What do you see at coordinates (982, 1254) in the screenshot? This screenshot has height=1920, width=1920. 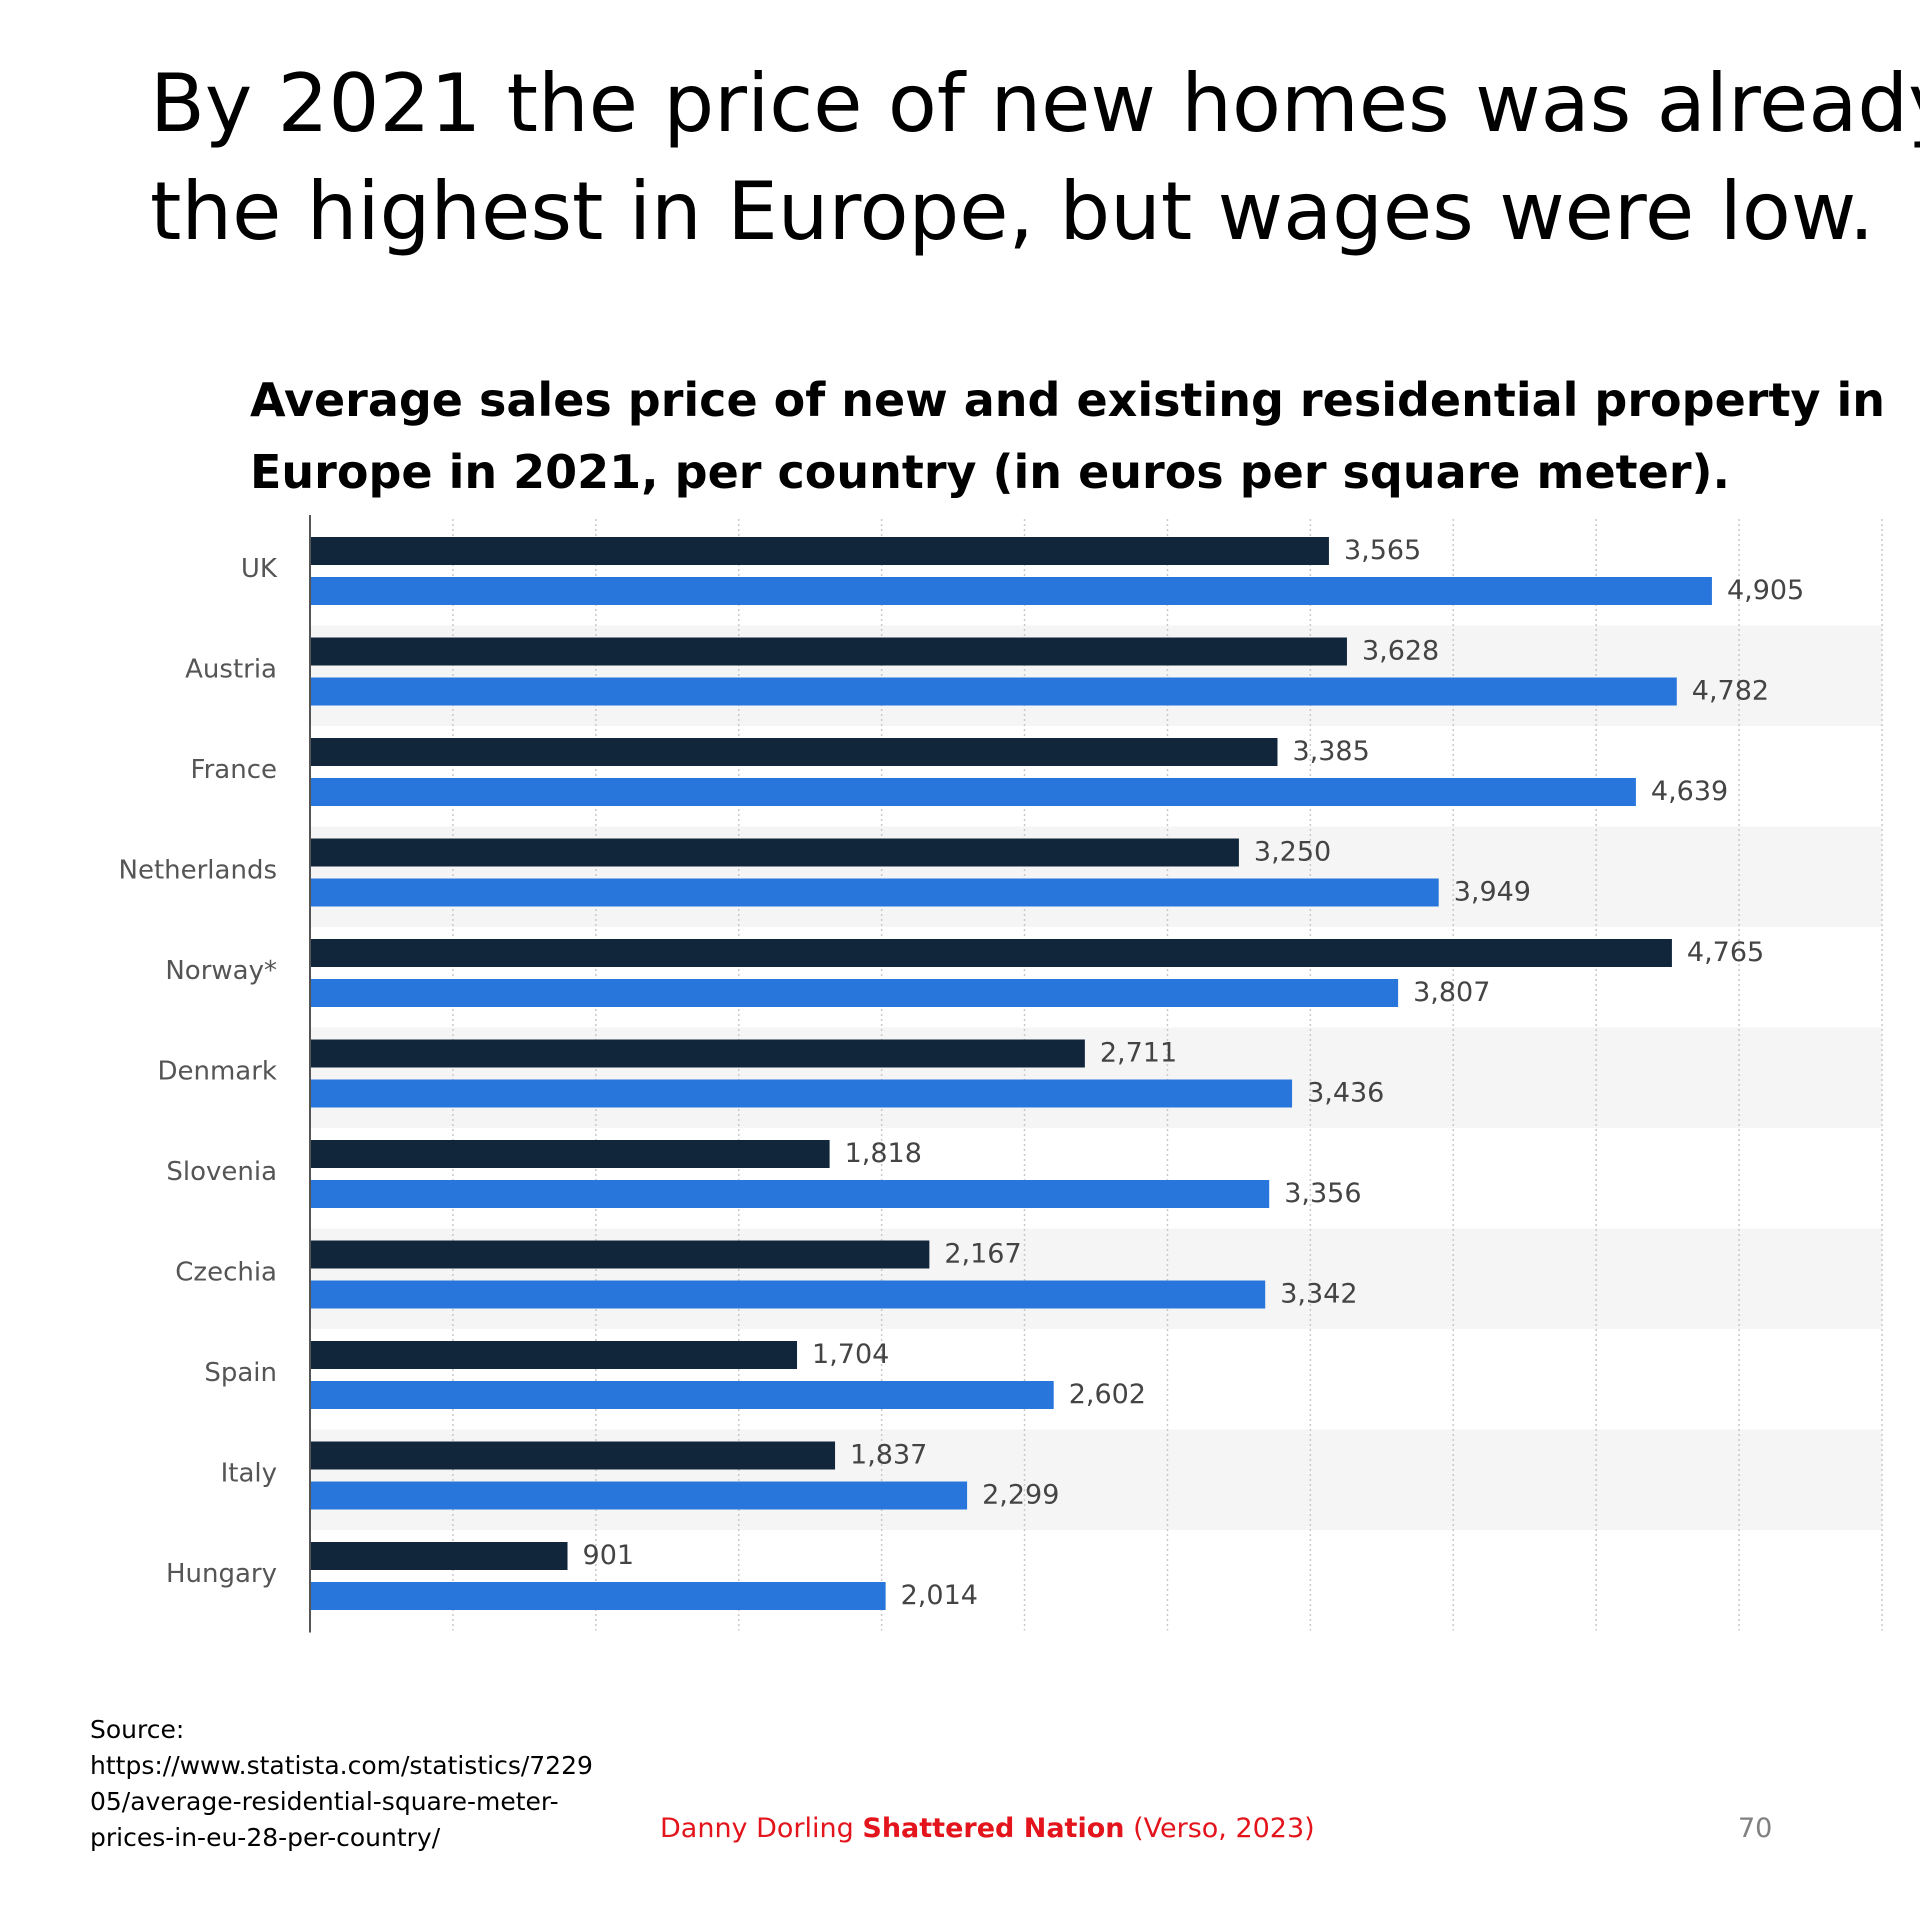 I see `value-label: 2,167` at bounding box center [982, 1254].